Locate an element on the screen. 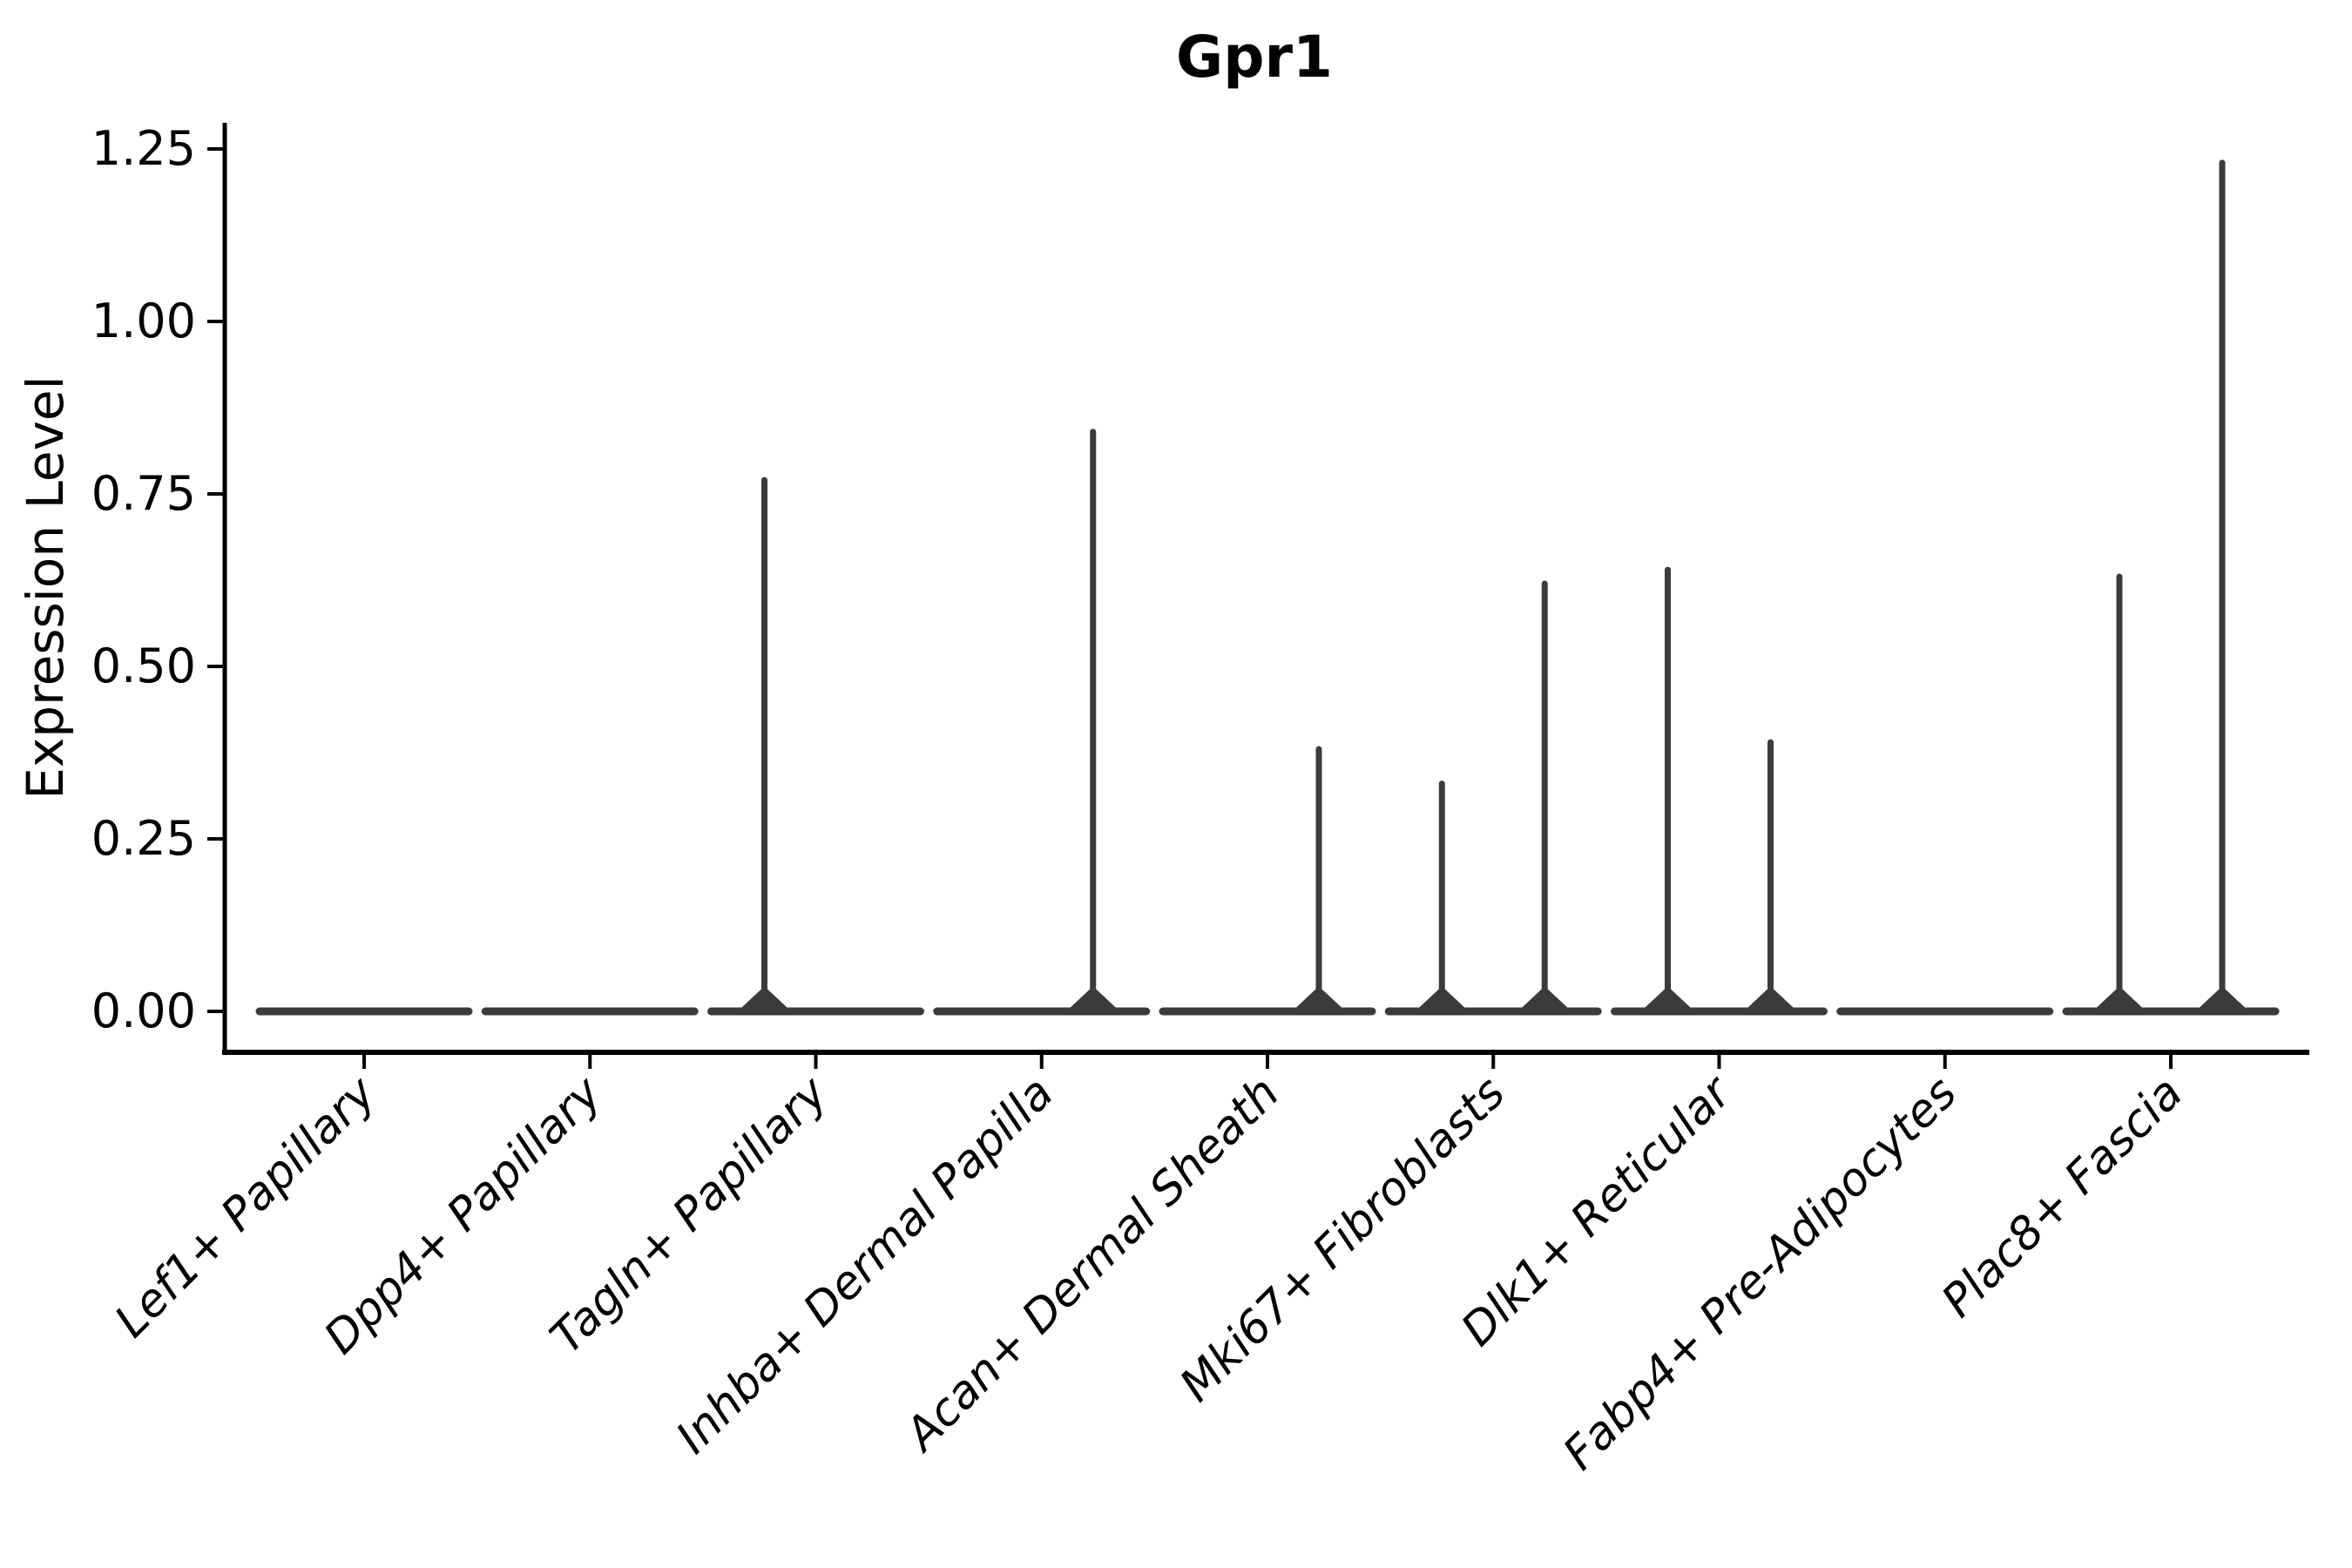 The image size is (2352, 1568). chart-title: Gpr1 is located at coordinates (1254, 58).